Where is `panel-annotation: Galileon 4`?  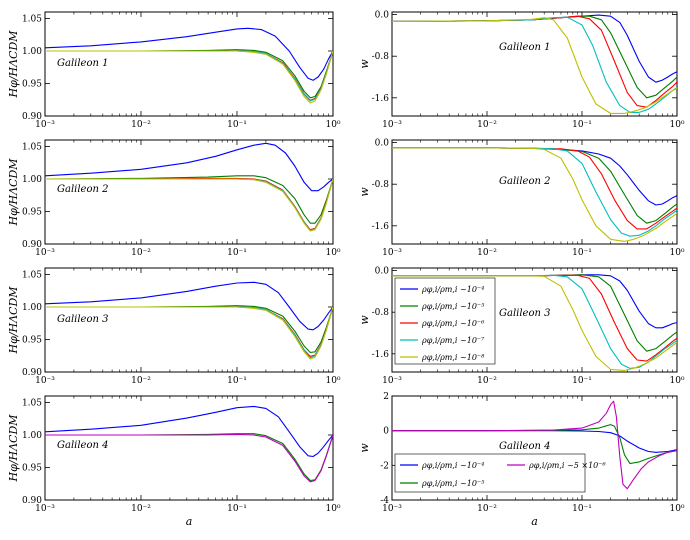
panel-annotation: Galileon 4 is located at coordinates (82, 445).